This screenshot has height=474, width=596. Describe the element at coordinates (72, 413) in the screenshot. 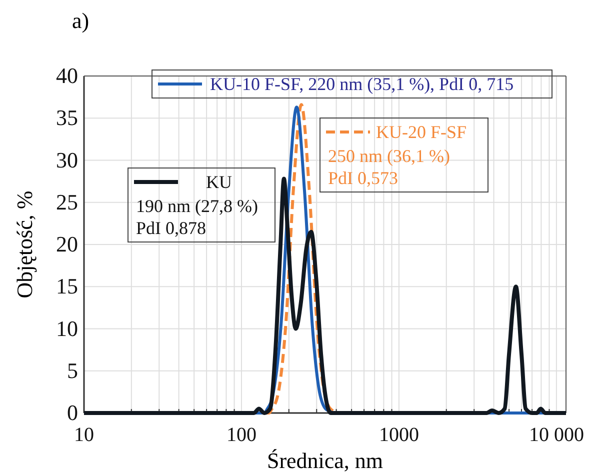

I see `y-tick-label: 0` at that location.